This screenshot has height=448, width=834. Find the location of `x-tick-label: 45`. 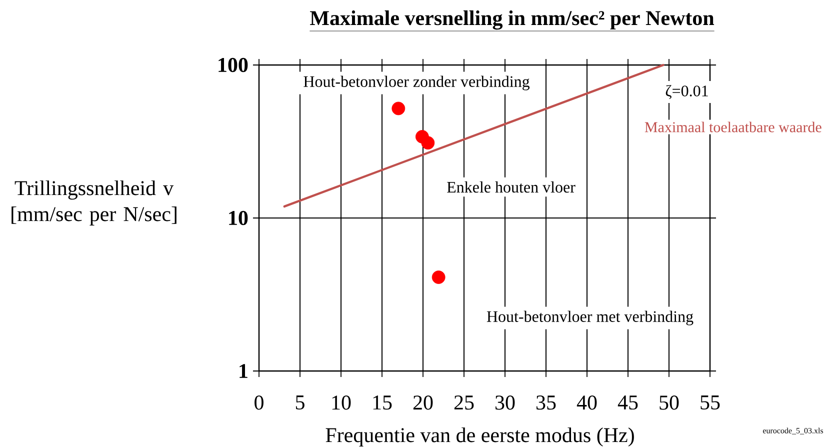

x-tick-label: 45 is located at coordinates (628, 403).